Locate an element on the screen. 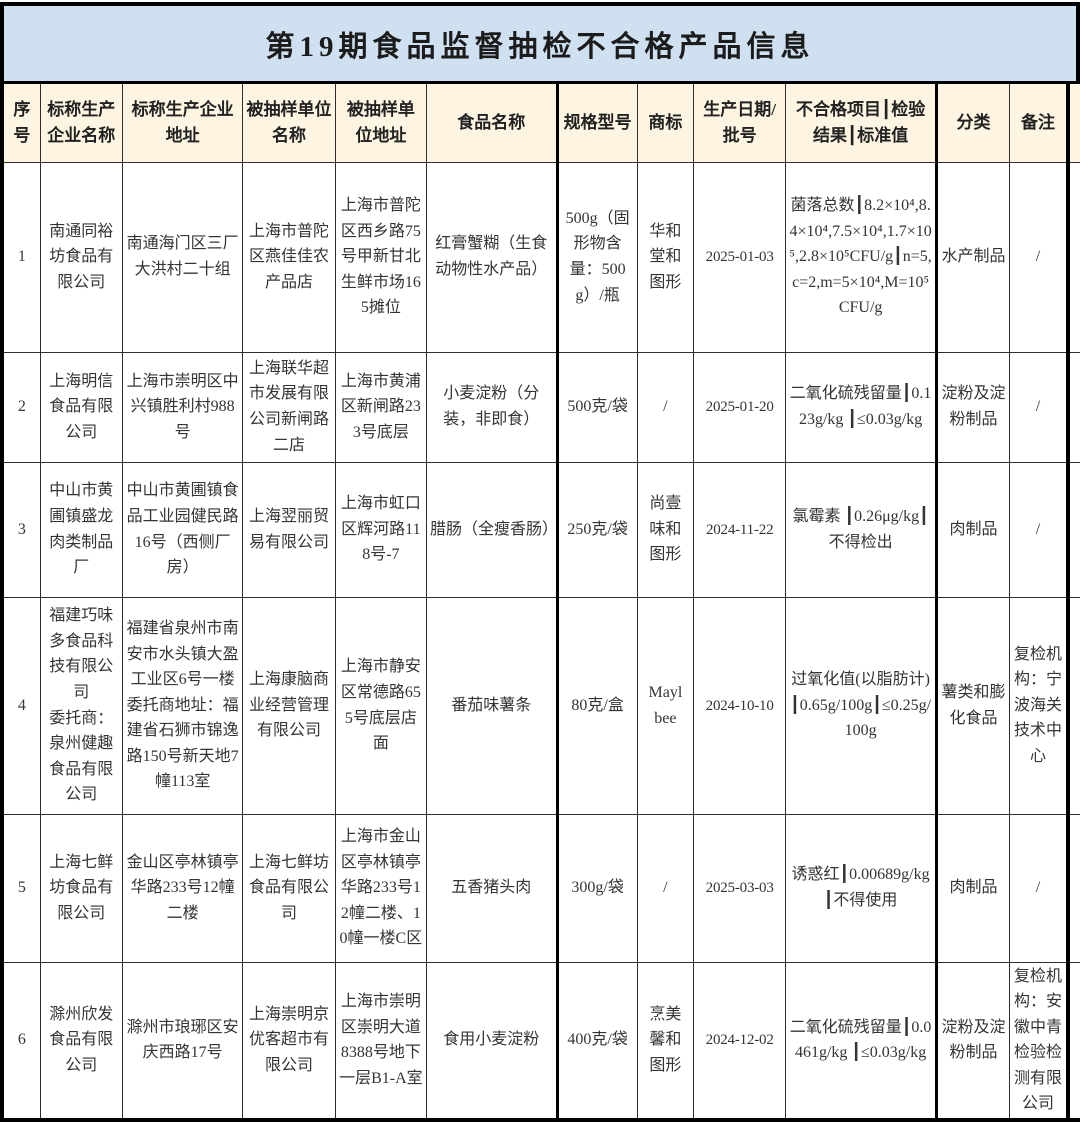  cell-seq: 3 is located at coordinates (21, 529).